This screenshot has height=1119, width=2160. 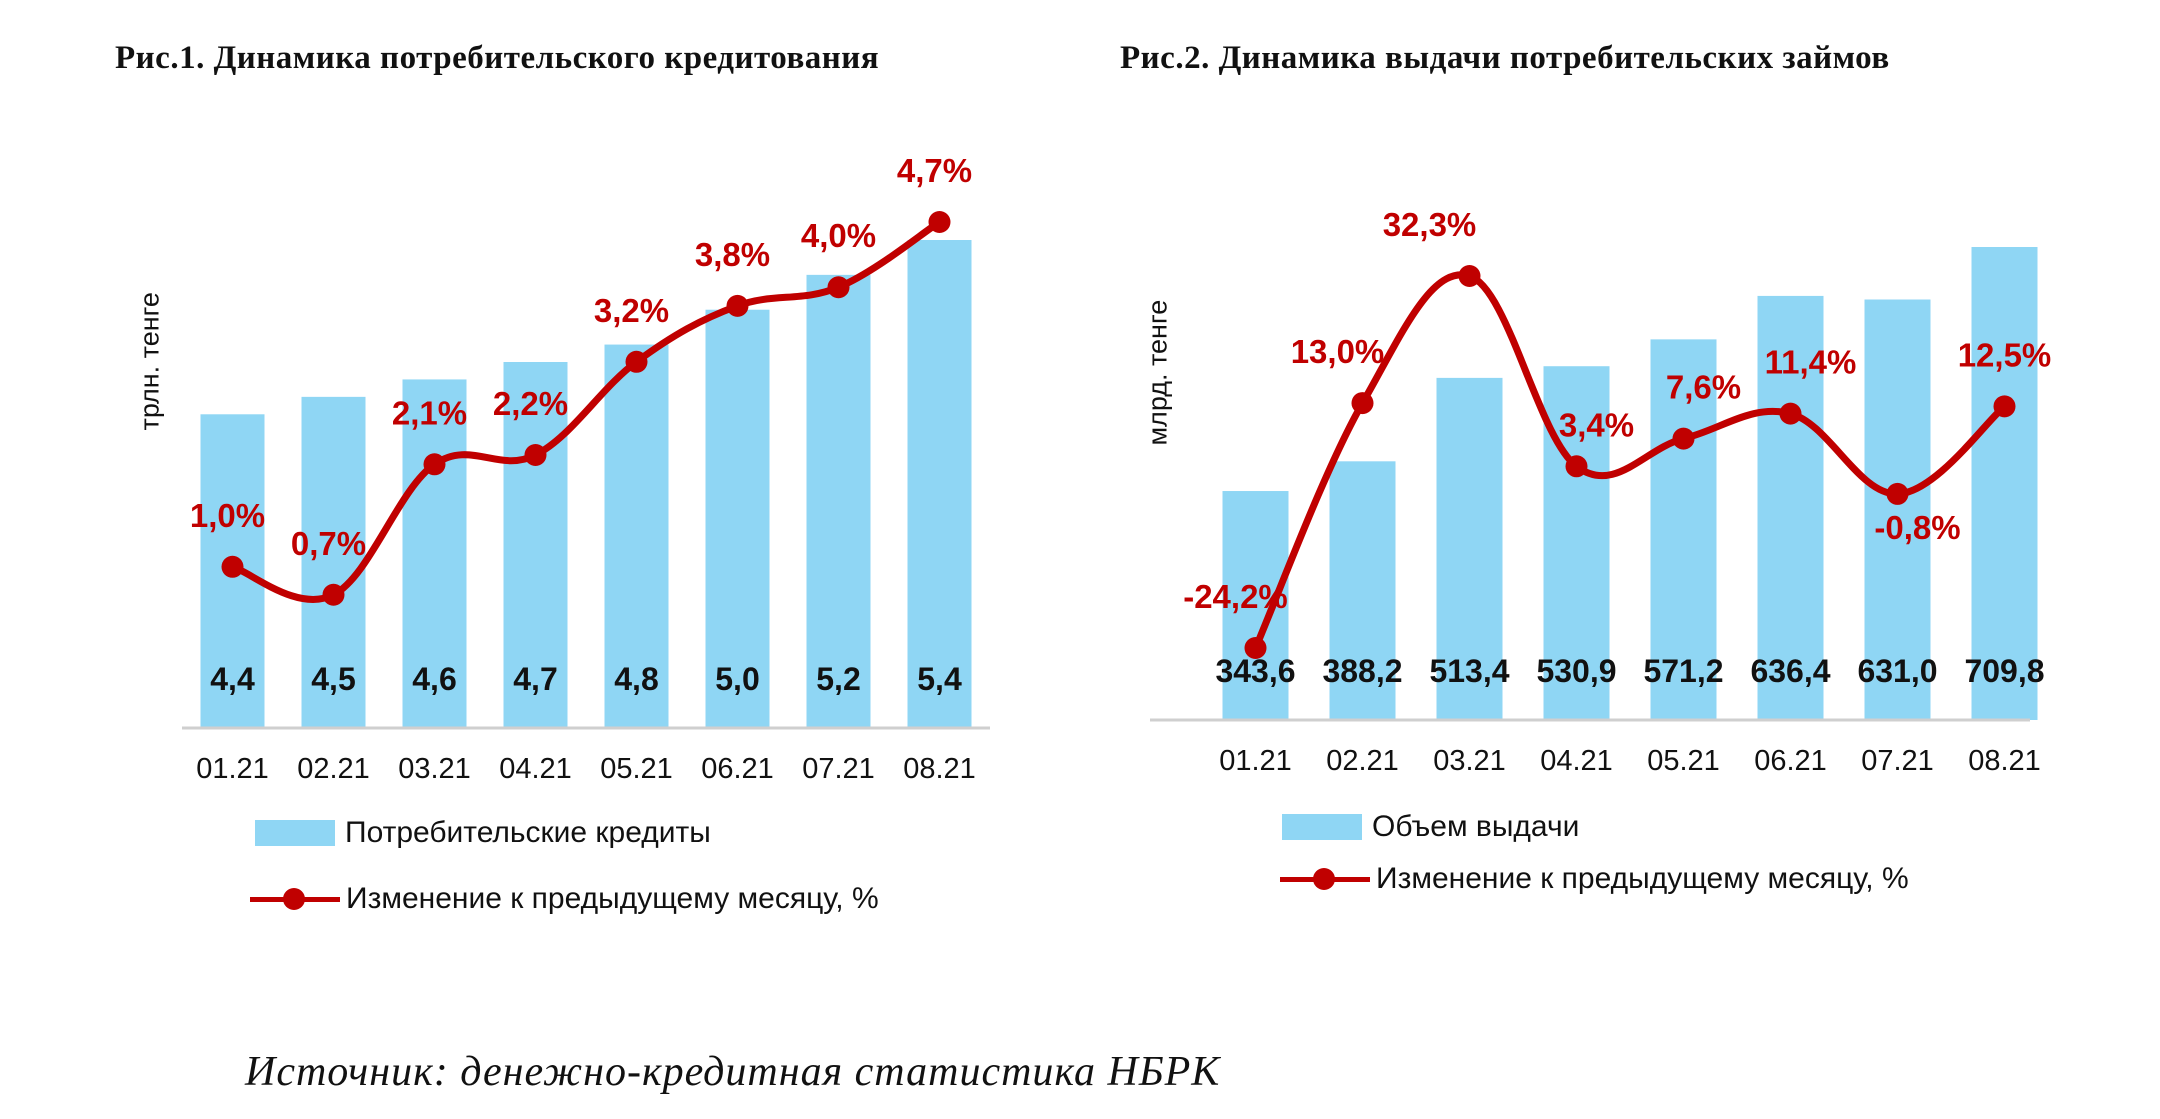 I want to click on line-value-label: 11,4%, so click(x=1811, y=362).